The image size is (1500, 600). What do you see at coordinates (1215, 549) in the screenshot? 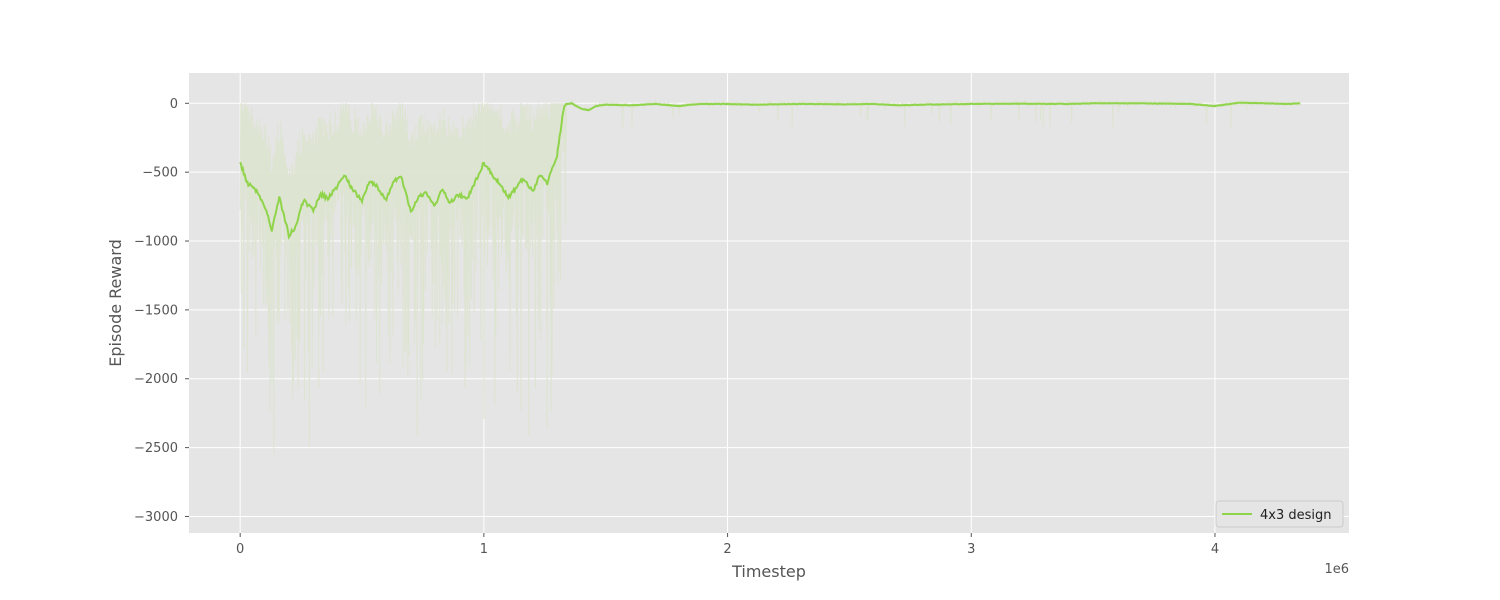
I see `x-tick-label: 4` at bounding box center [1215, 549].